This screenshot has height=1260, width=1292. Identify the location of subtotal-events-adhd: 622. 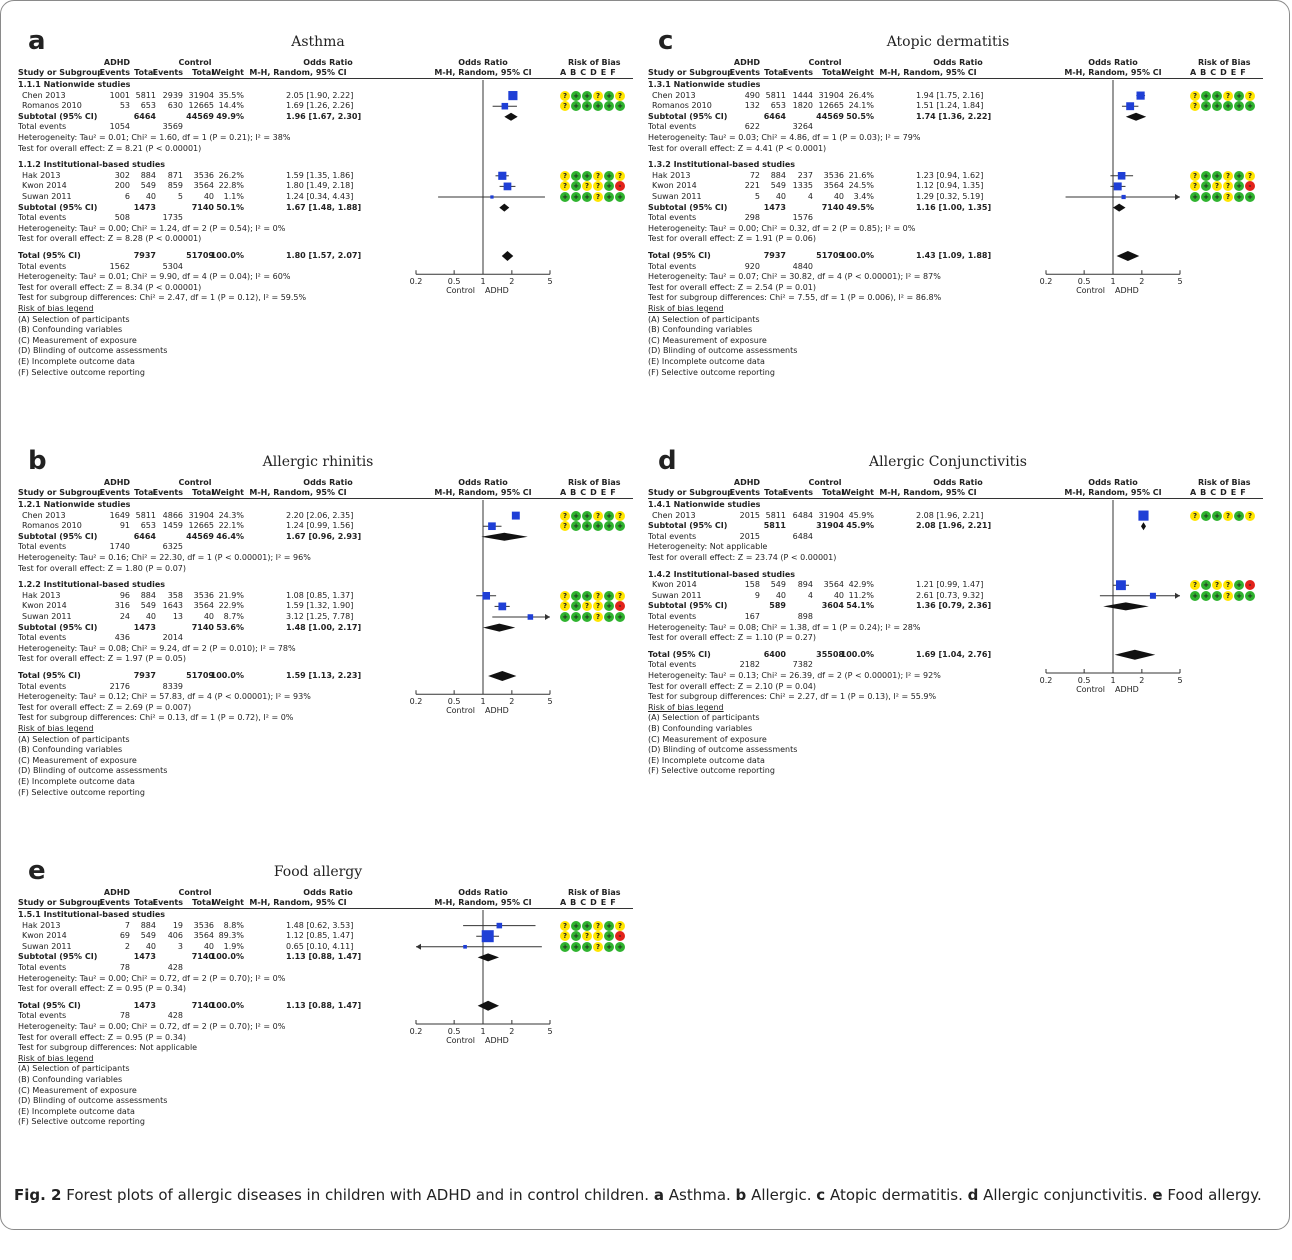
(752, 127).